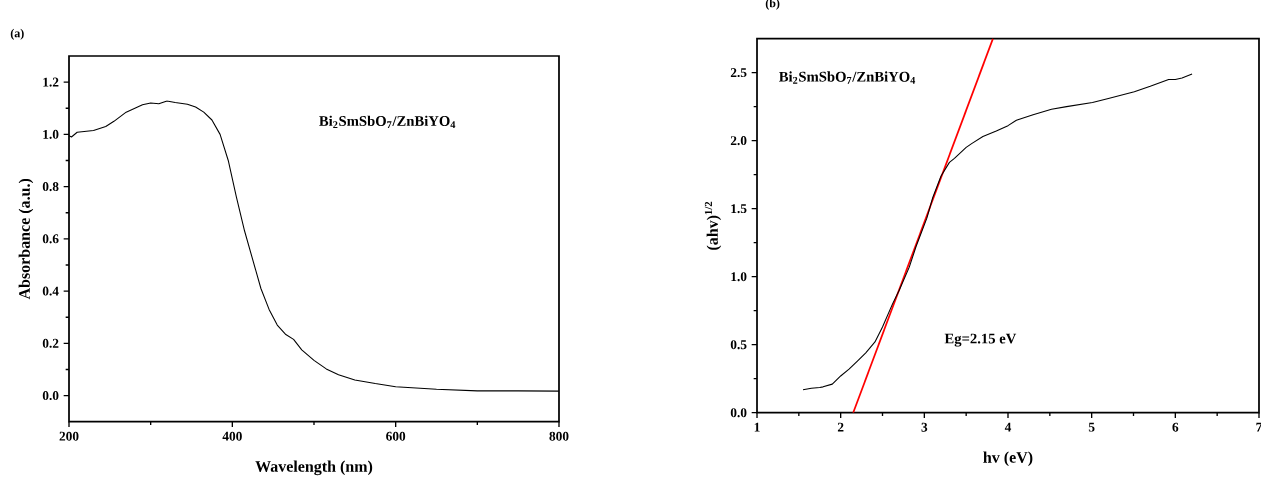  I want to click on y-tick-label: 2.0, so click(738, 141).